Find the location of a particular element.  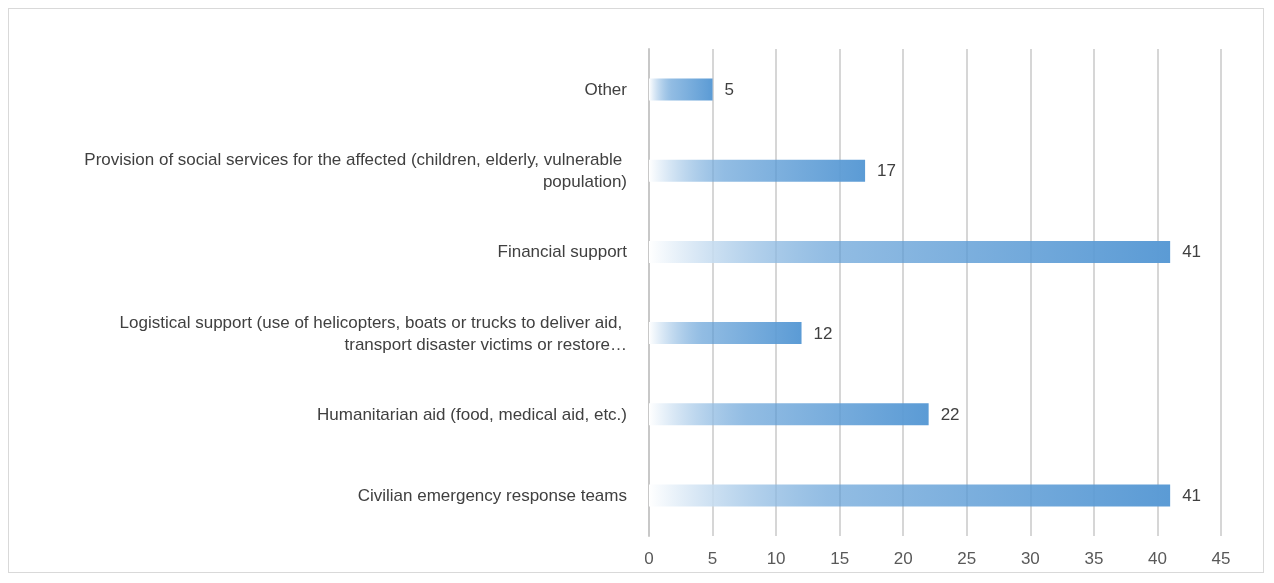

y-tick-label: Civilian emergency response teams is located at coordinates (492, 495).